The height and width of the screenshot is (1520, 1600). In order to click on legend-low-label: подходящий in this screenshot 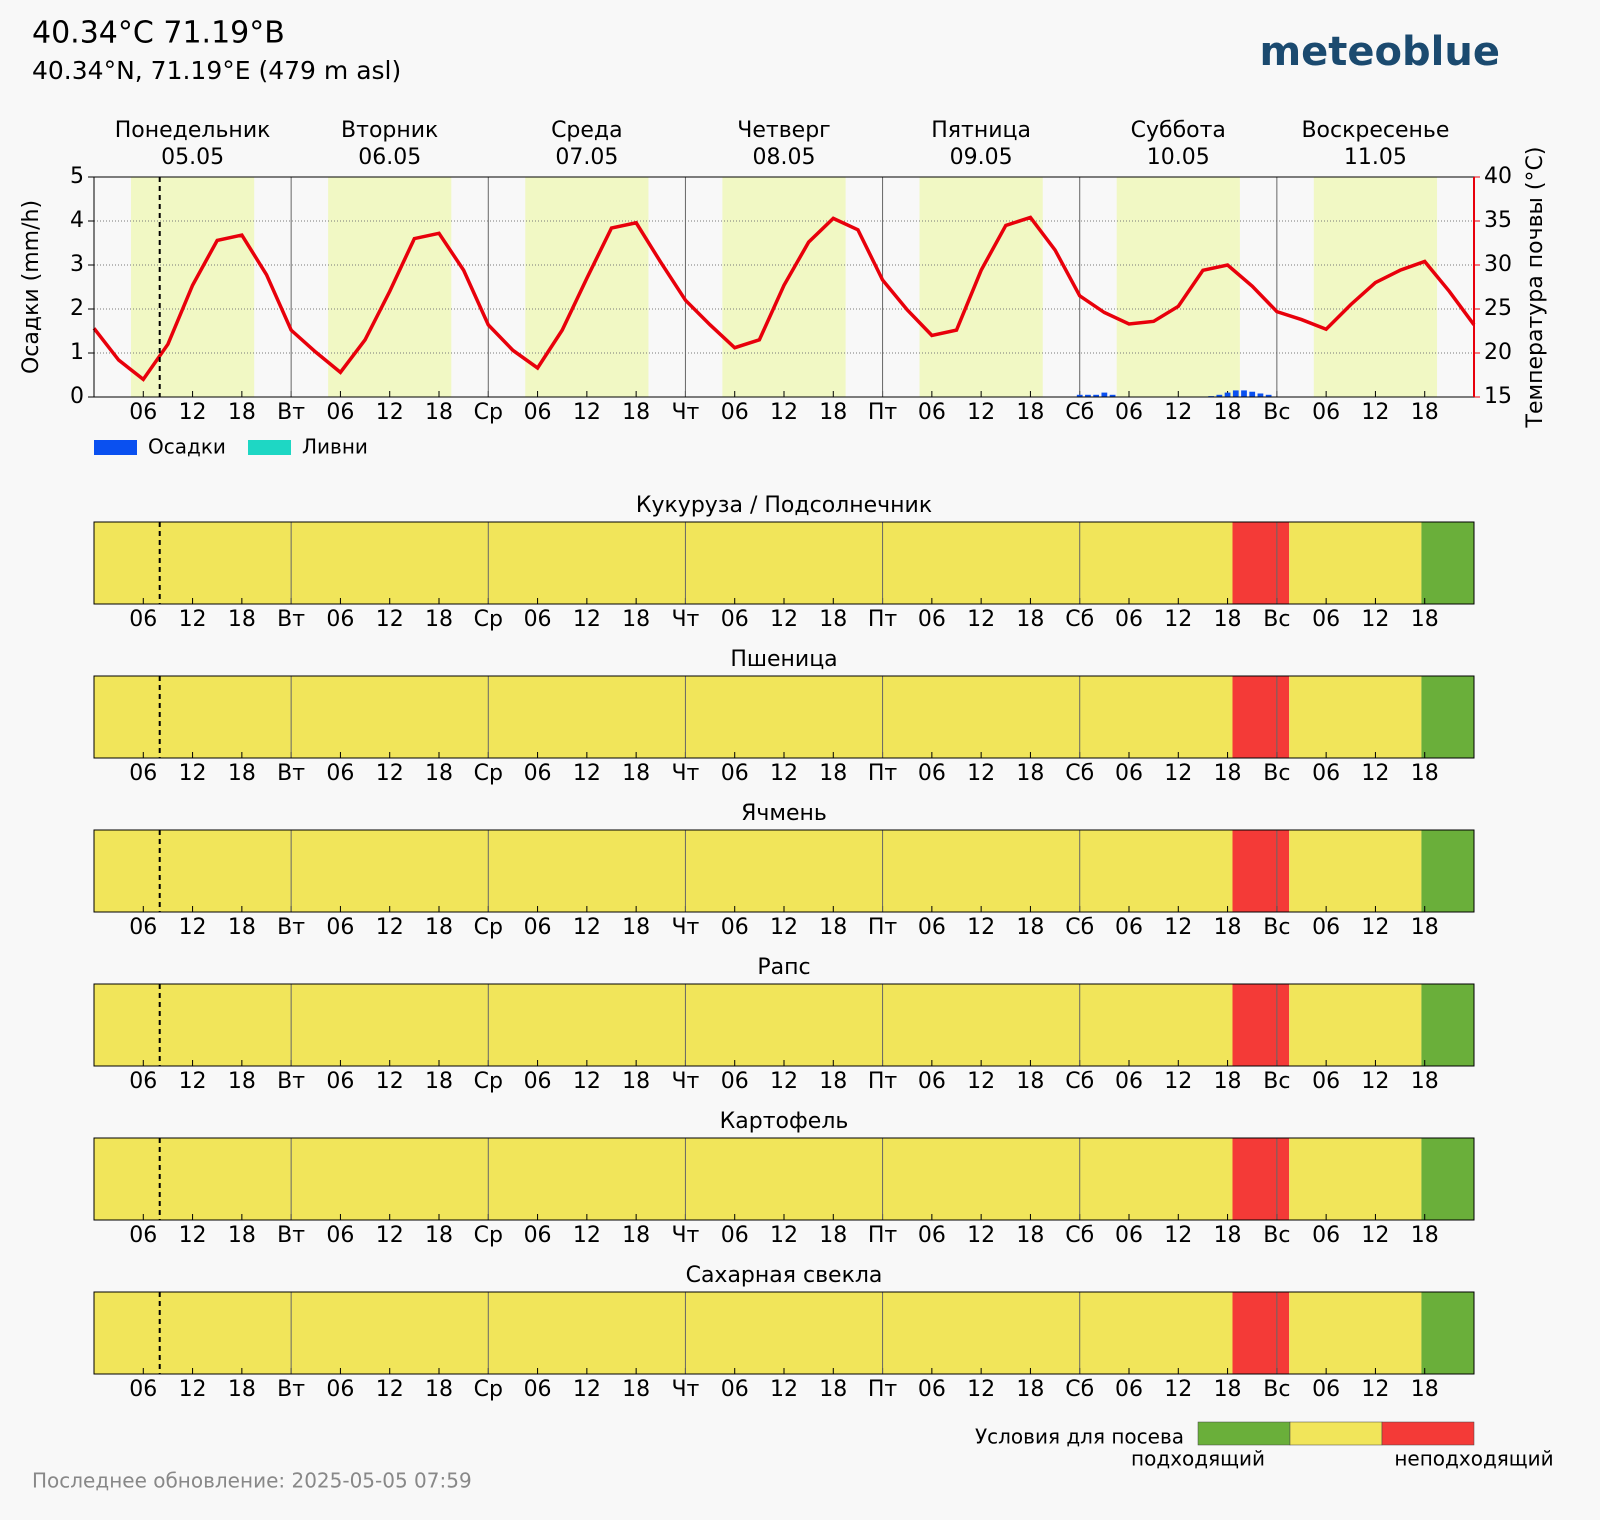, I will do `click(1198, 1459)`.